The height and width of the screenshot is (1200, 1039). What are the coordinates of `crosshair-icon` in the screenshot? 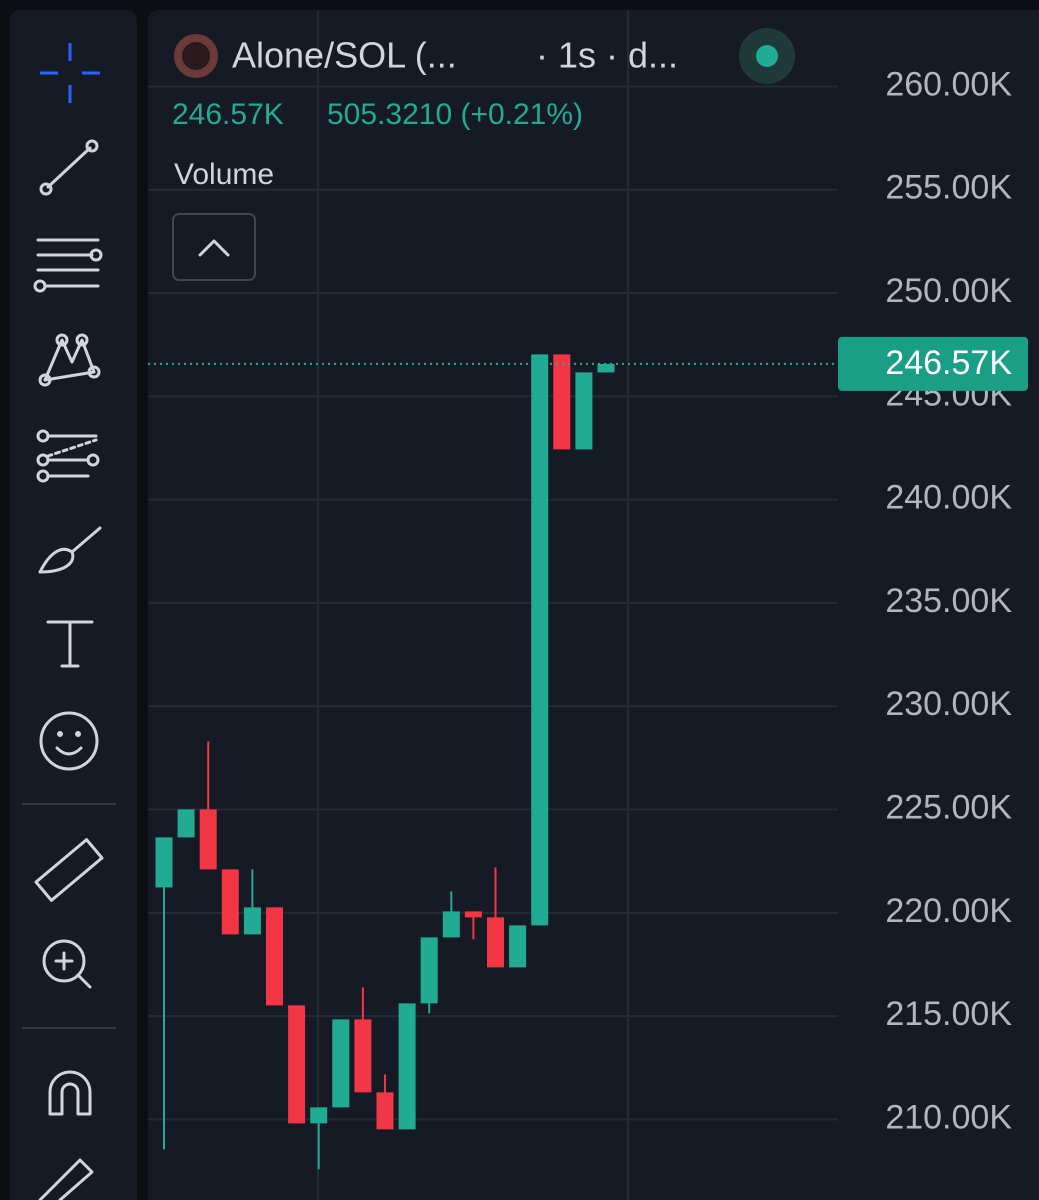 It's located at (70, 73).